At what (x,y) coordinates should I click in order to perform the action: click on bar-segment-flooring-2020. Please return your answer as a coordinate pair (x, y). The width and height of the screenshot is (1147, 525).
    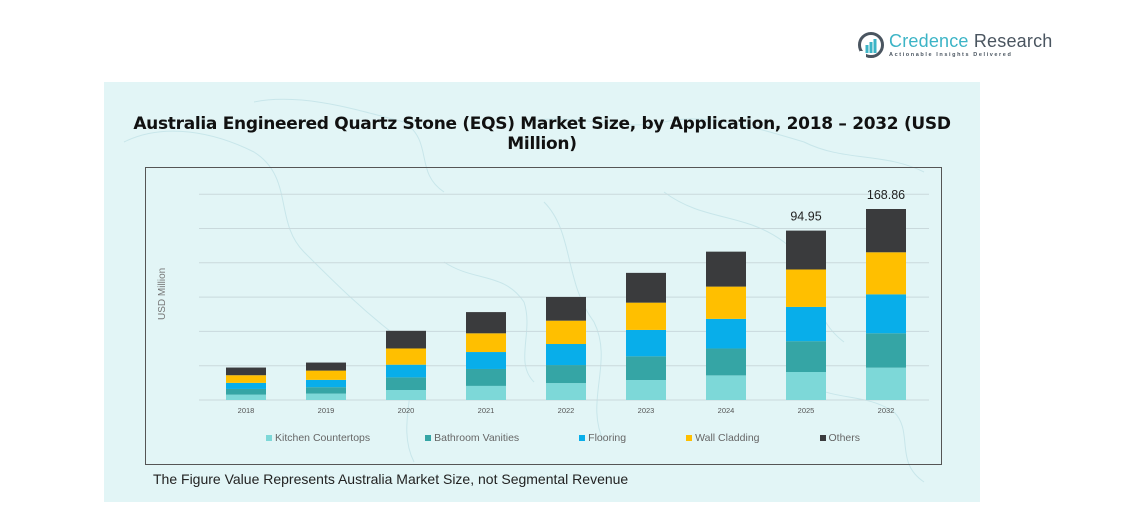
    Looking at the image, I should click on (406, 371).